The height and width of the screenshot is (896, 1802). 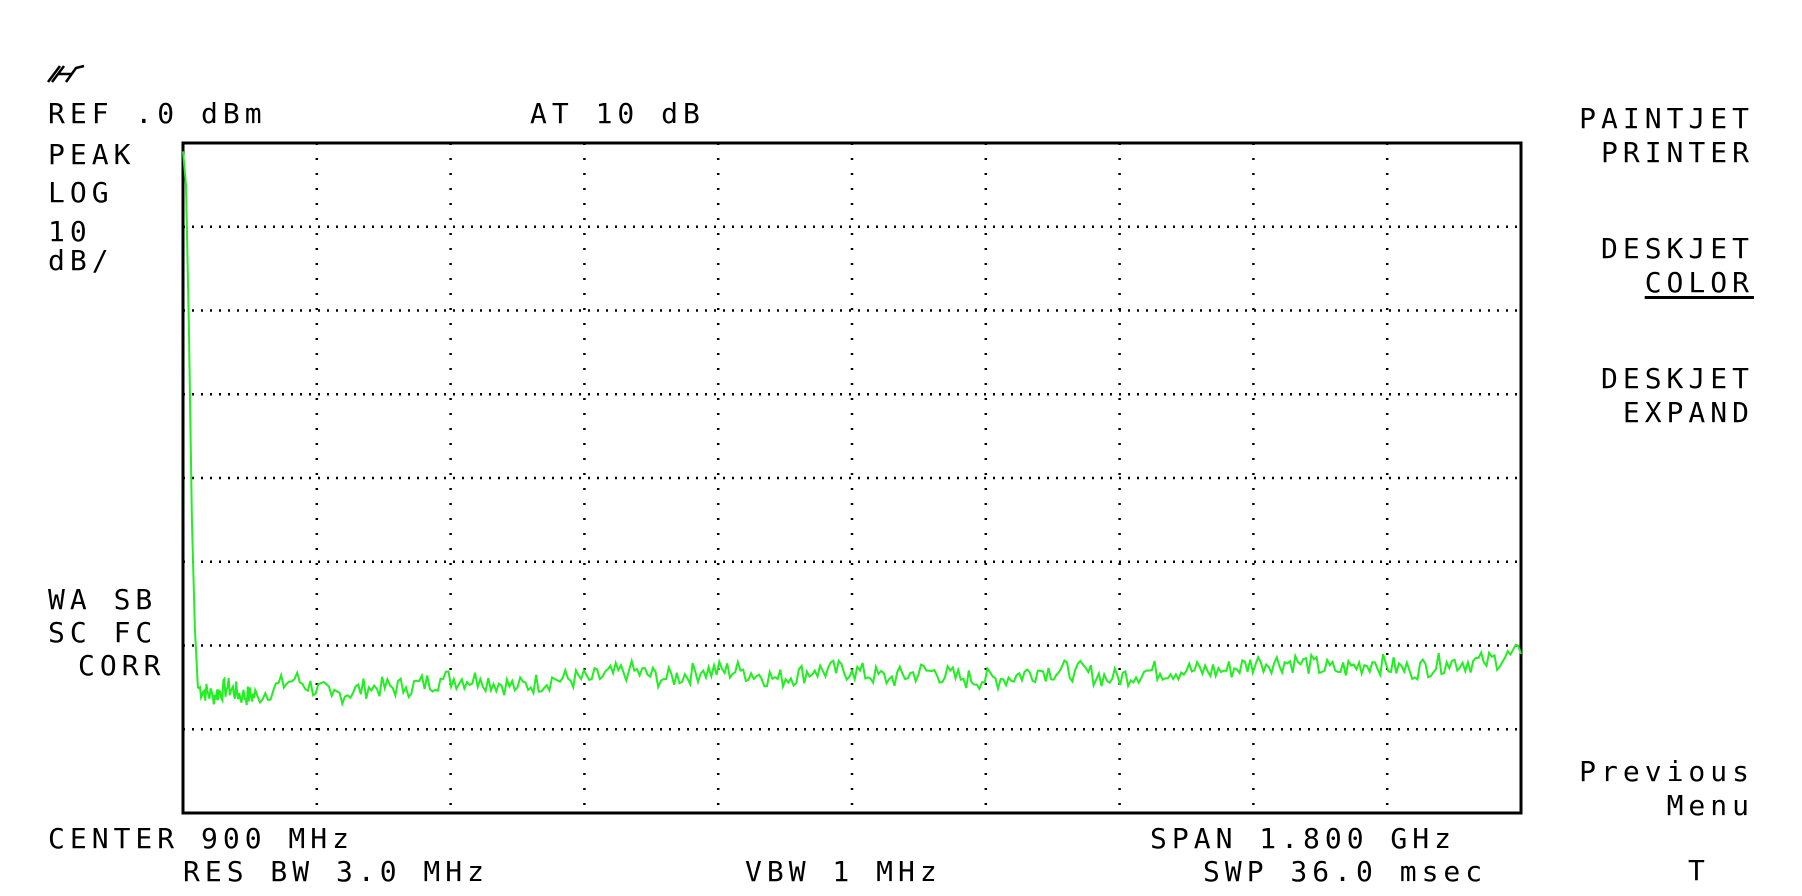 What do you see at coordinates (1303, 838) in the screenshot?
I see `frequency-span: SPAN 1.800 GHz` at bounding box center [1303, 838].